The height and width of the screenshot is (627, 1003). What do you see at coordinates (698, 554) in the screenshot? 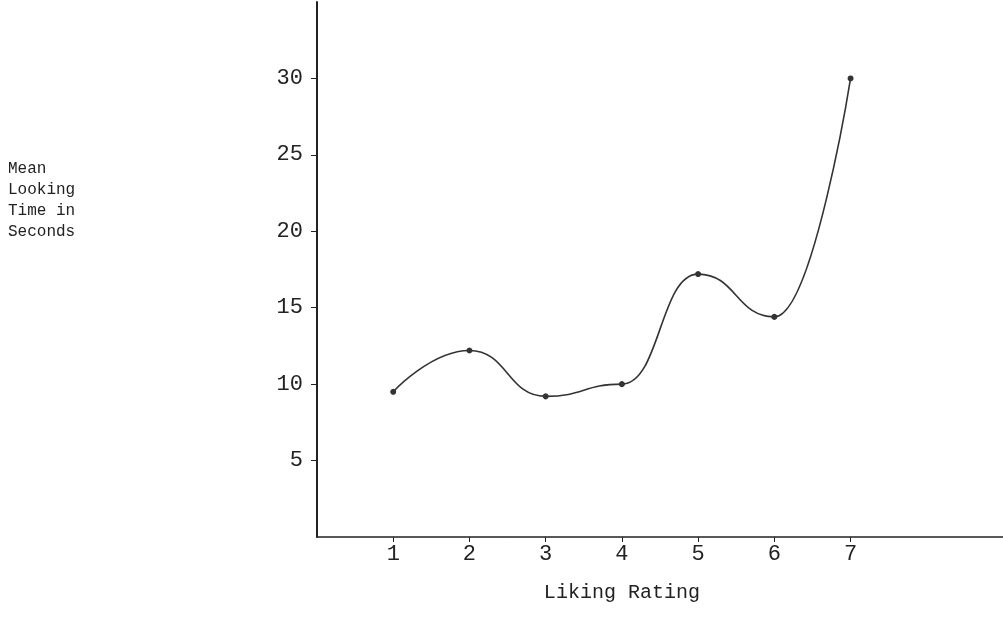
I see `x-tick-label: 5` at bounding box center [698, 554].